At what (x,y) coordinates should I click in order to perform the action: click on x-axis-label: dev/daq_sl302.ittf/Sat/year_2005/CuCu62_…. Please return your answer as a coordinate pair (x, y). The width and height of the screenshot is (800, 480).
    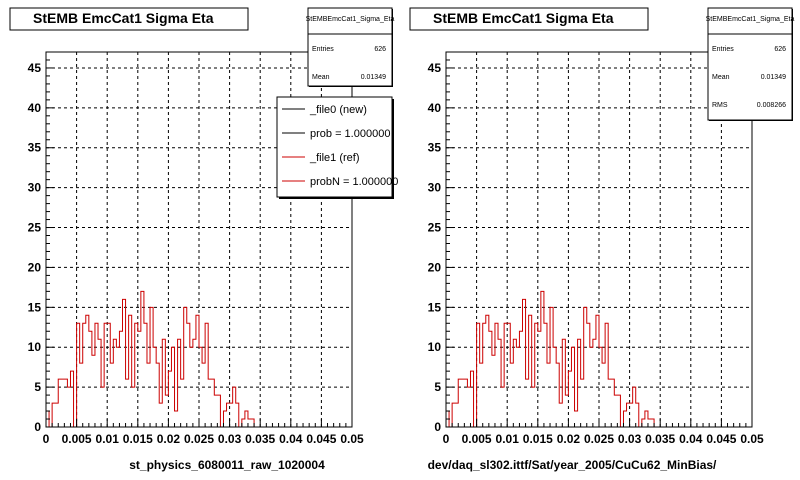
    Looking at the image, I should click on (572, 465).